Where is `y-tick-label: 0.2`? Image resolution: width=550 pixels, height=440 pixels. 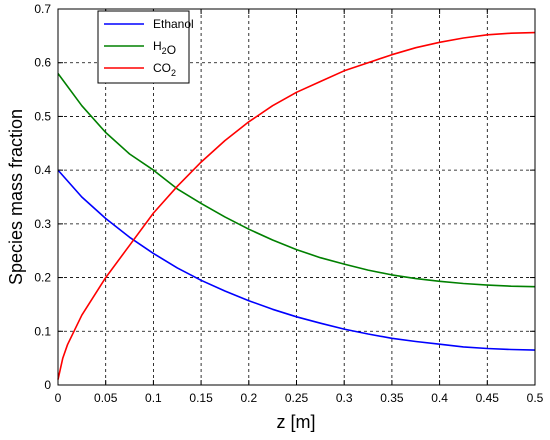 y-tick-label: 0.2 is located at coordinates (42, 278).